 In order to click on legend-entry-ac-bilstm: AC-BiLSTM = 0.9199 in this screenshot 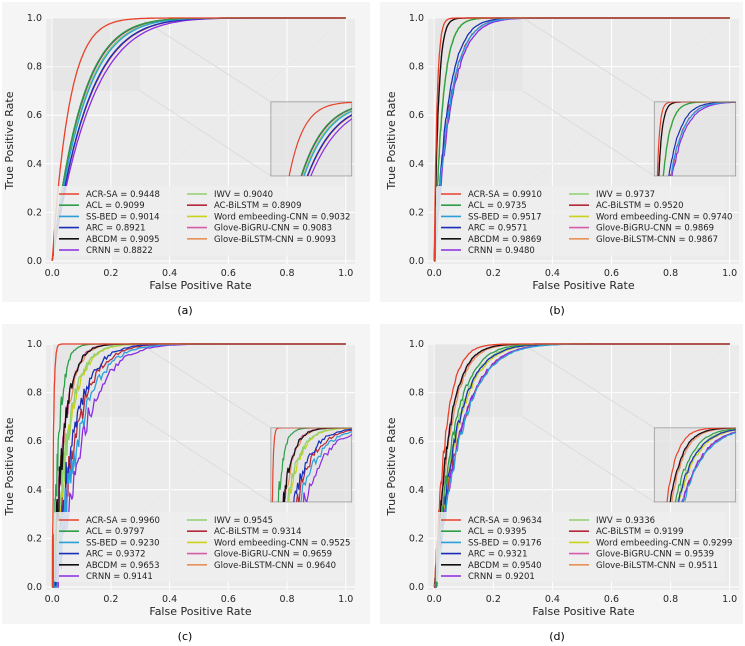, I will do `click(640, 532)`.